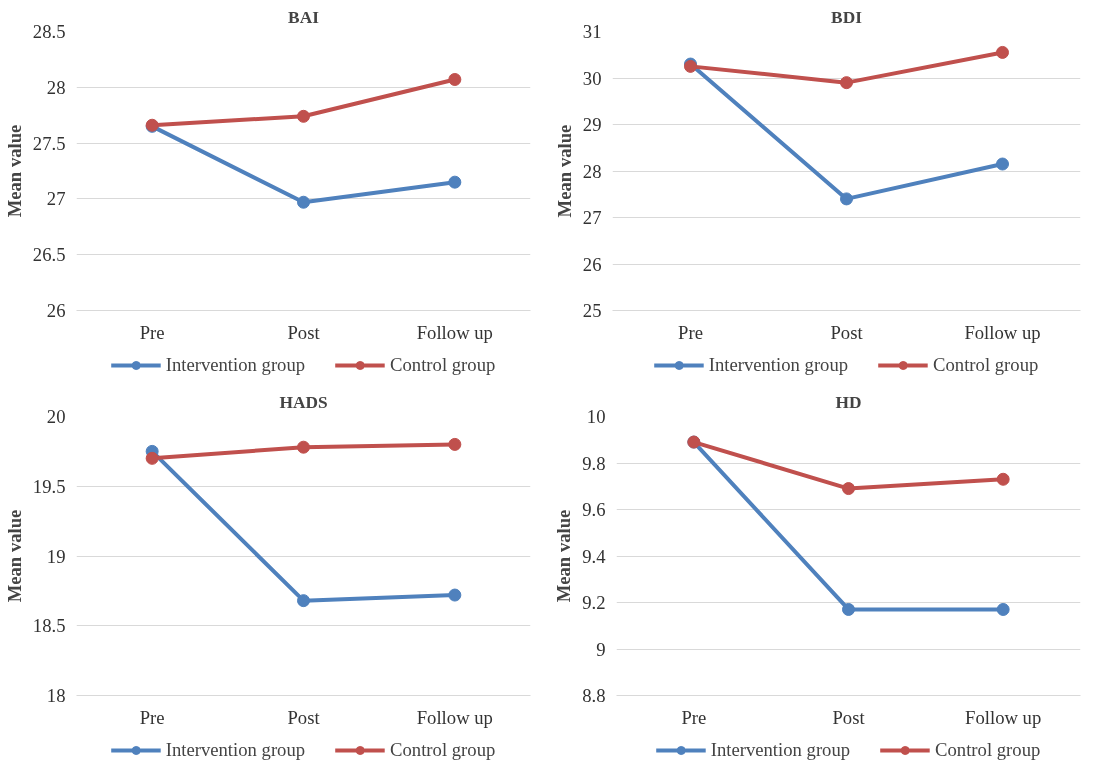 The width and height of the screenshot is (1115, 779). Describe the element at coordinates (601, 649) in the screenshot. I see `y-tick-label: 9` at that location.